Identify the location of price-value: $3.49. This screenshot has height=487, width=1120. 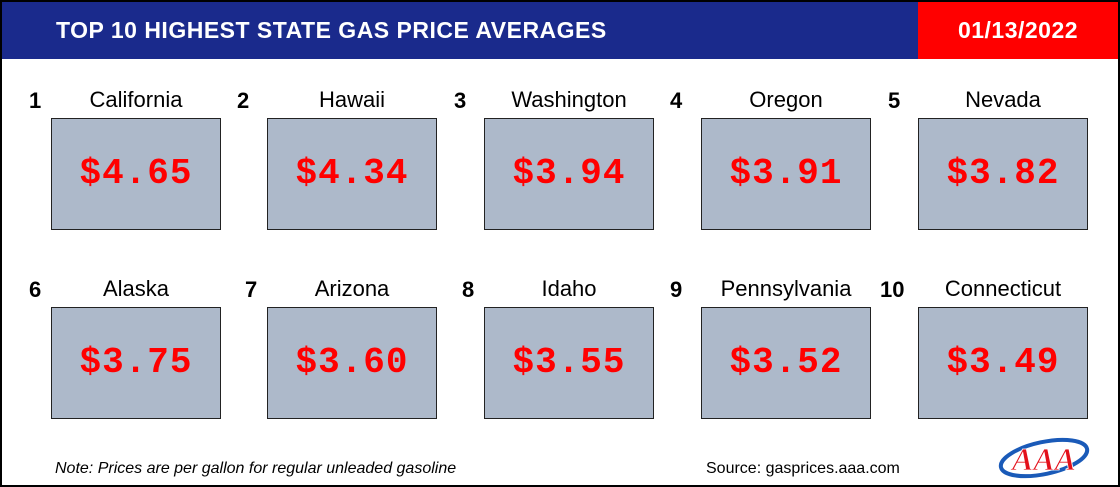
(1003, 363).